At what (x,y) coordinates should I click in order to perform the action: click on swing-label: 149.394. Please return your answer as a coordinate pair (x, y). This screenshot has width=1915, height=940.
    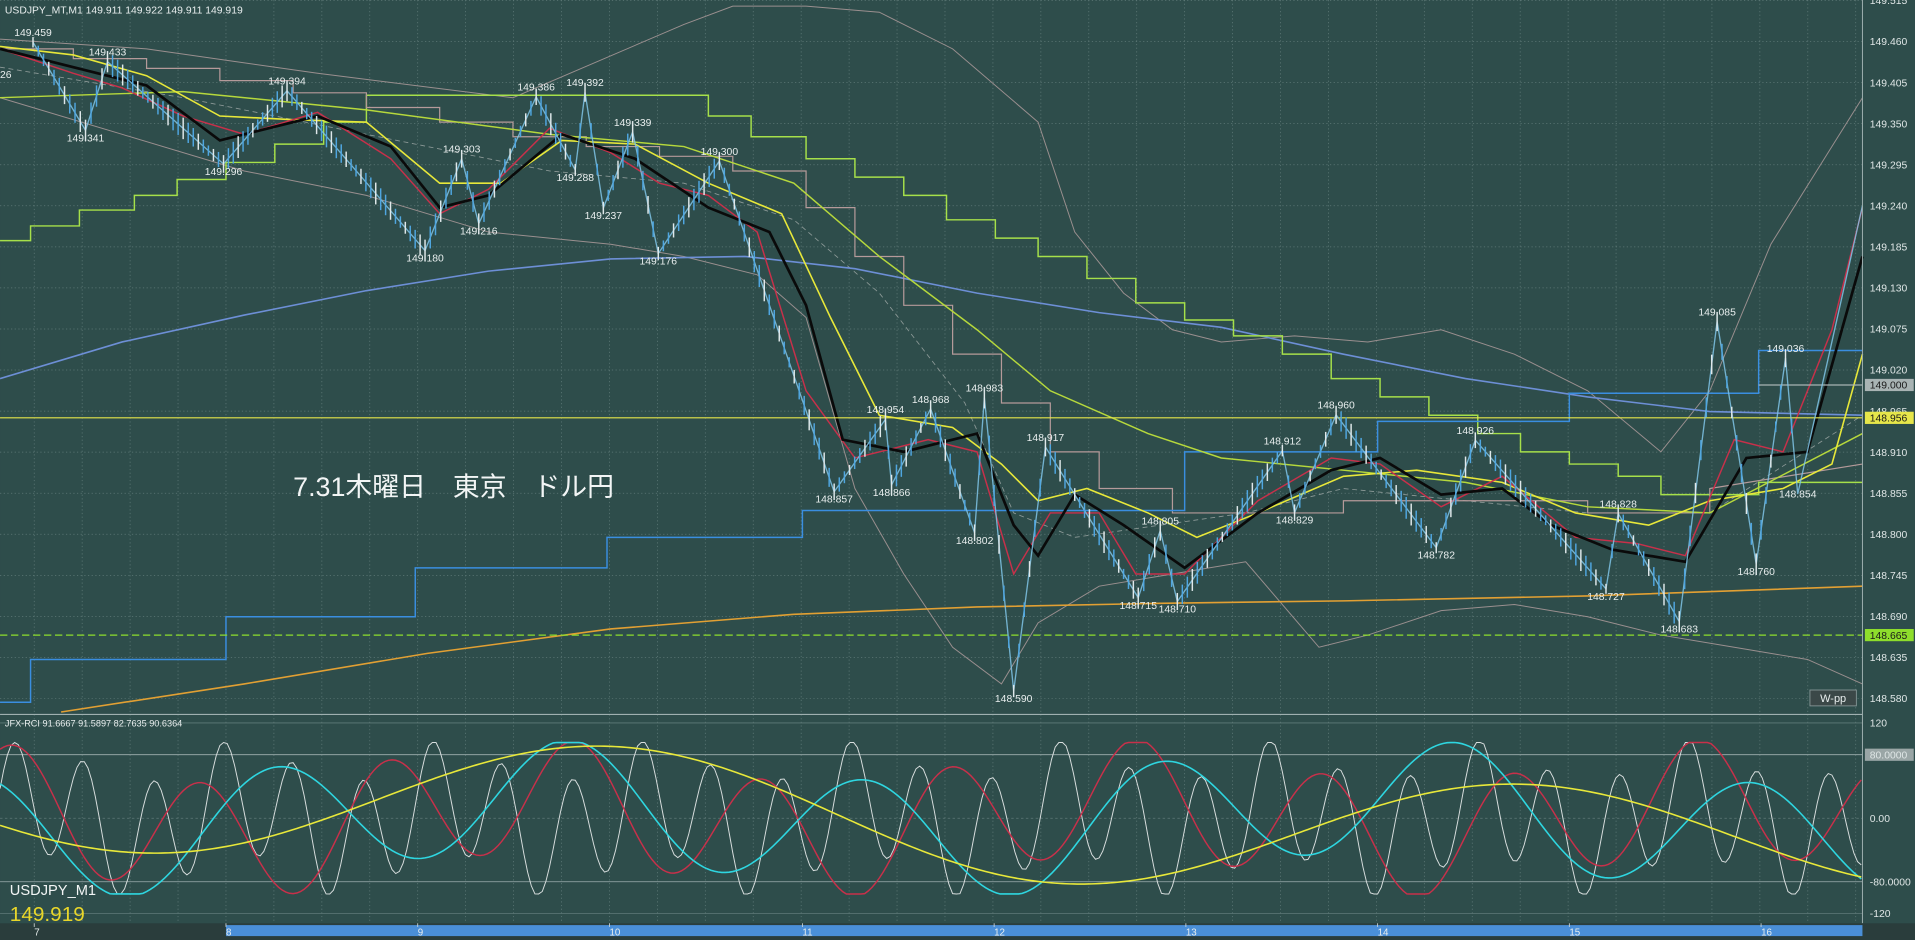
    Looking at the image, I should click on (287, 82).